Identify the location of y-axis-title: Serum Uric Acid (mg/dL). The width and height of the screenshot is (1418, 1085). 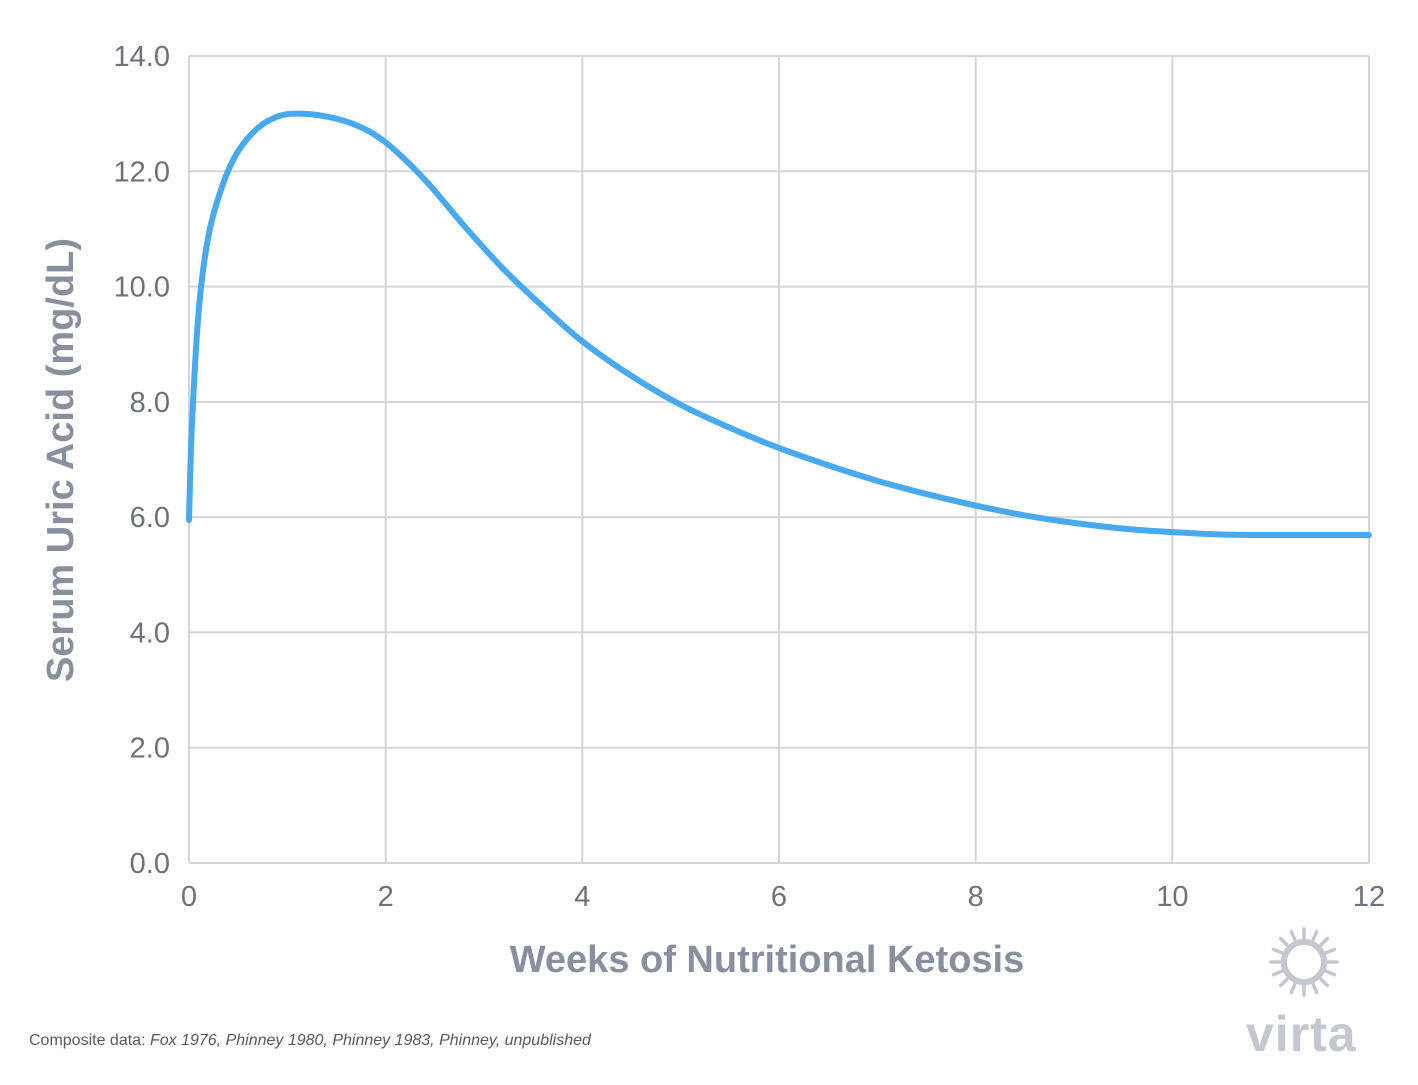
(61, 460).